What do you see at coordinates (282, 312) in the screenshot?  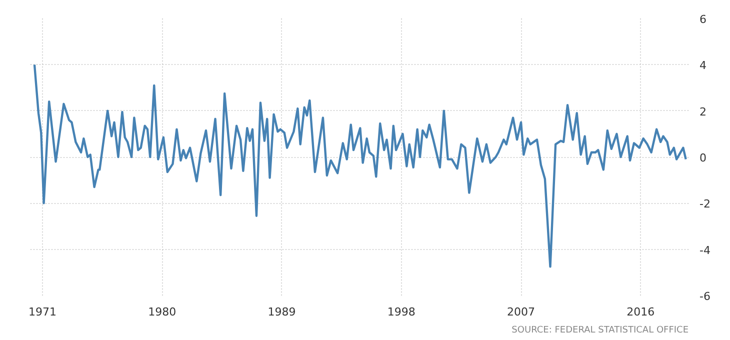 I see `x-tick-label: 1989` at bounding box center [282, 312].